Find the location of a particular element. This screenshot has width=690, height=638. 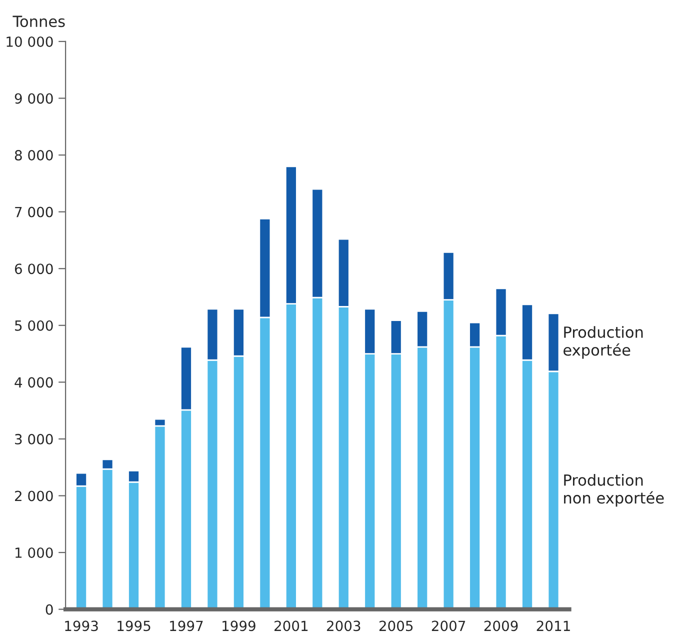

y-tick-label: 2 000 is located at coordinates (34, 496).